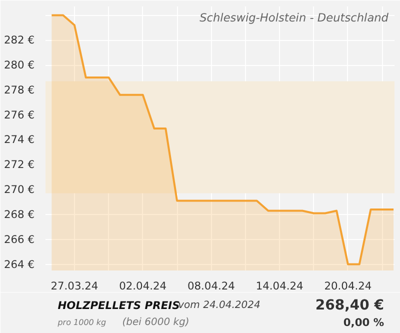  Describe the element at coordinates (81, 322) in the screenshot. I see `text: pro 1000 kg` at that location.